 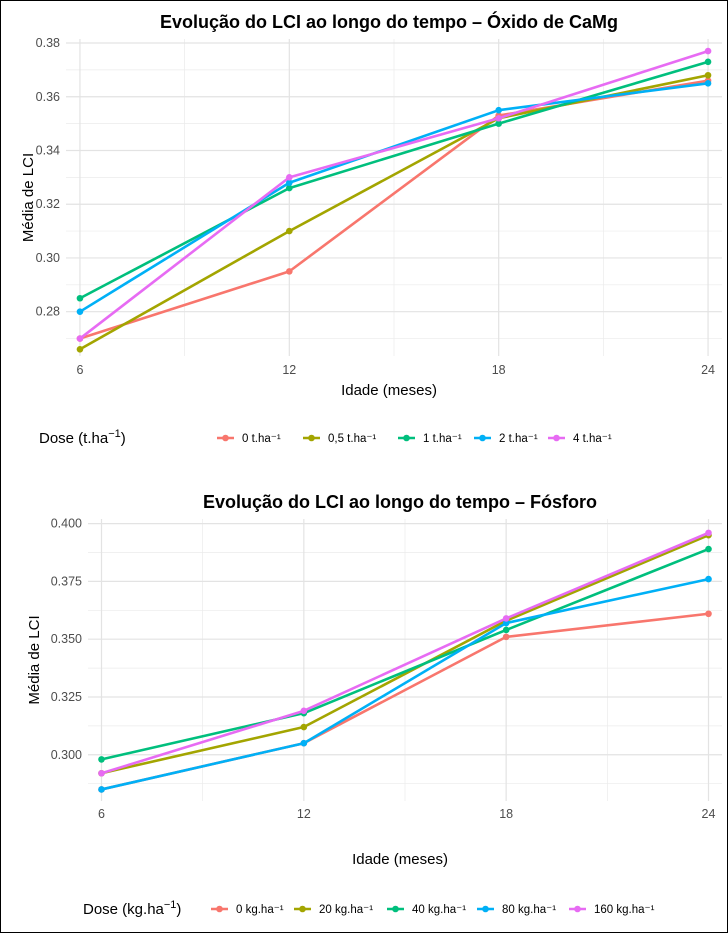 I want to click on y-axis-title: Média de LCI, so click(x=28, y=197).